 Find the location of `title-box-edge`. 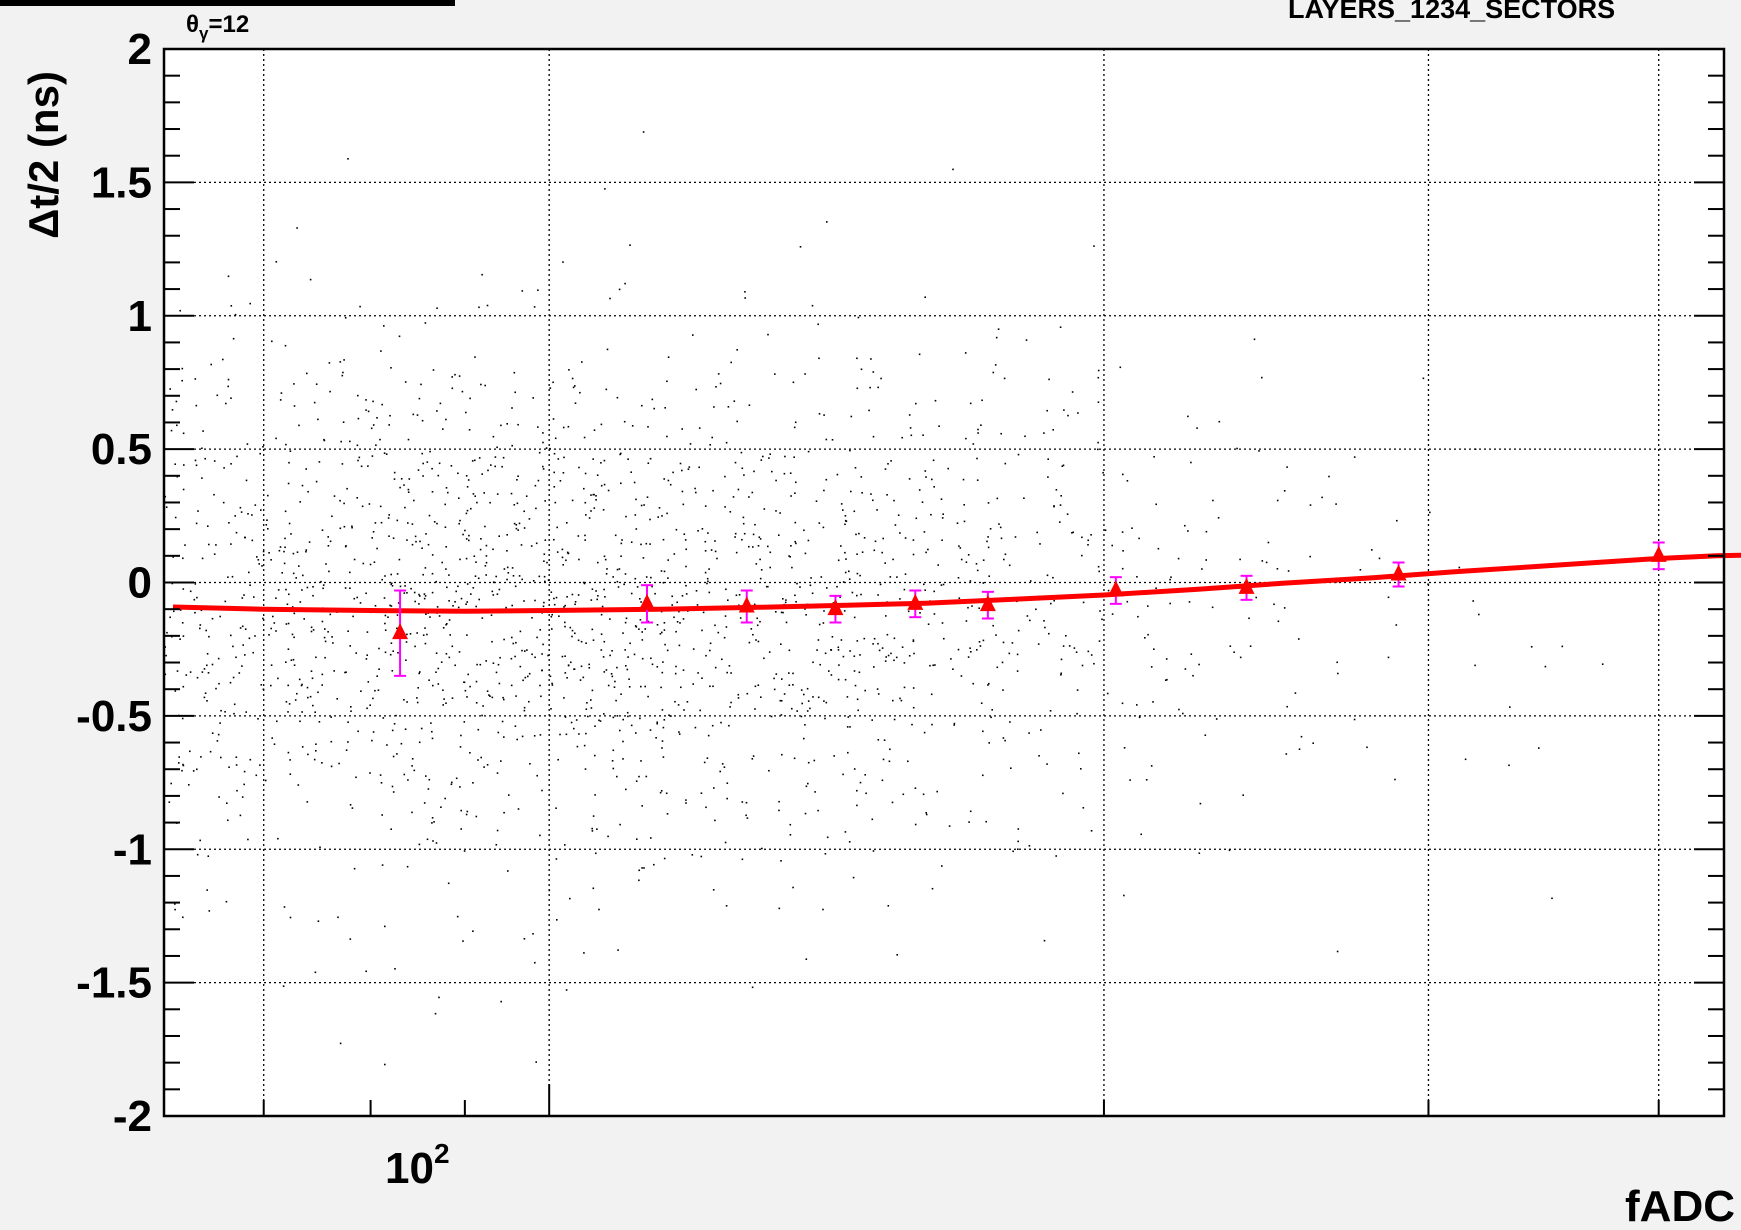

title-box-edge is located at coordinates (227, 3).